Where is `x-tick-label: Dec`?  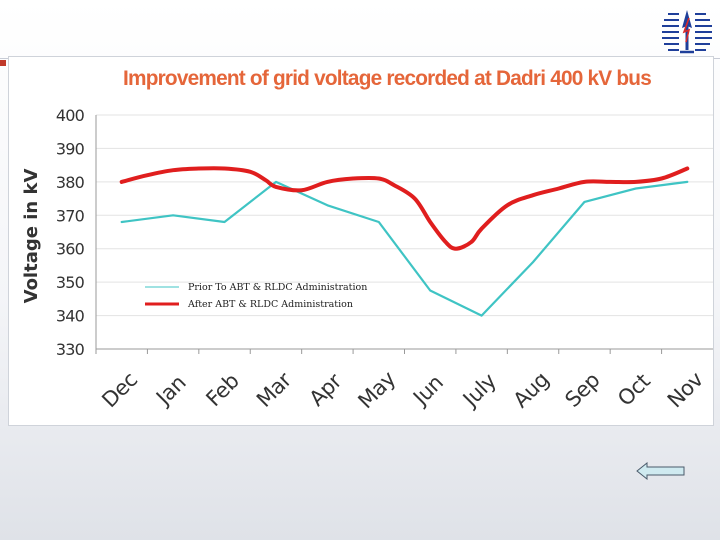 x-tick-label: Dec is located at coordinates (119, 390).